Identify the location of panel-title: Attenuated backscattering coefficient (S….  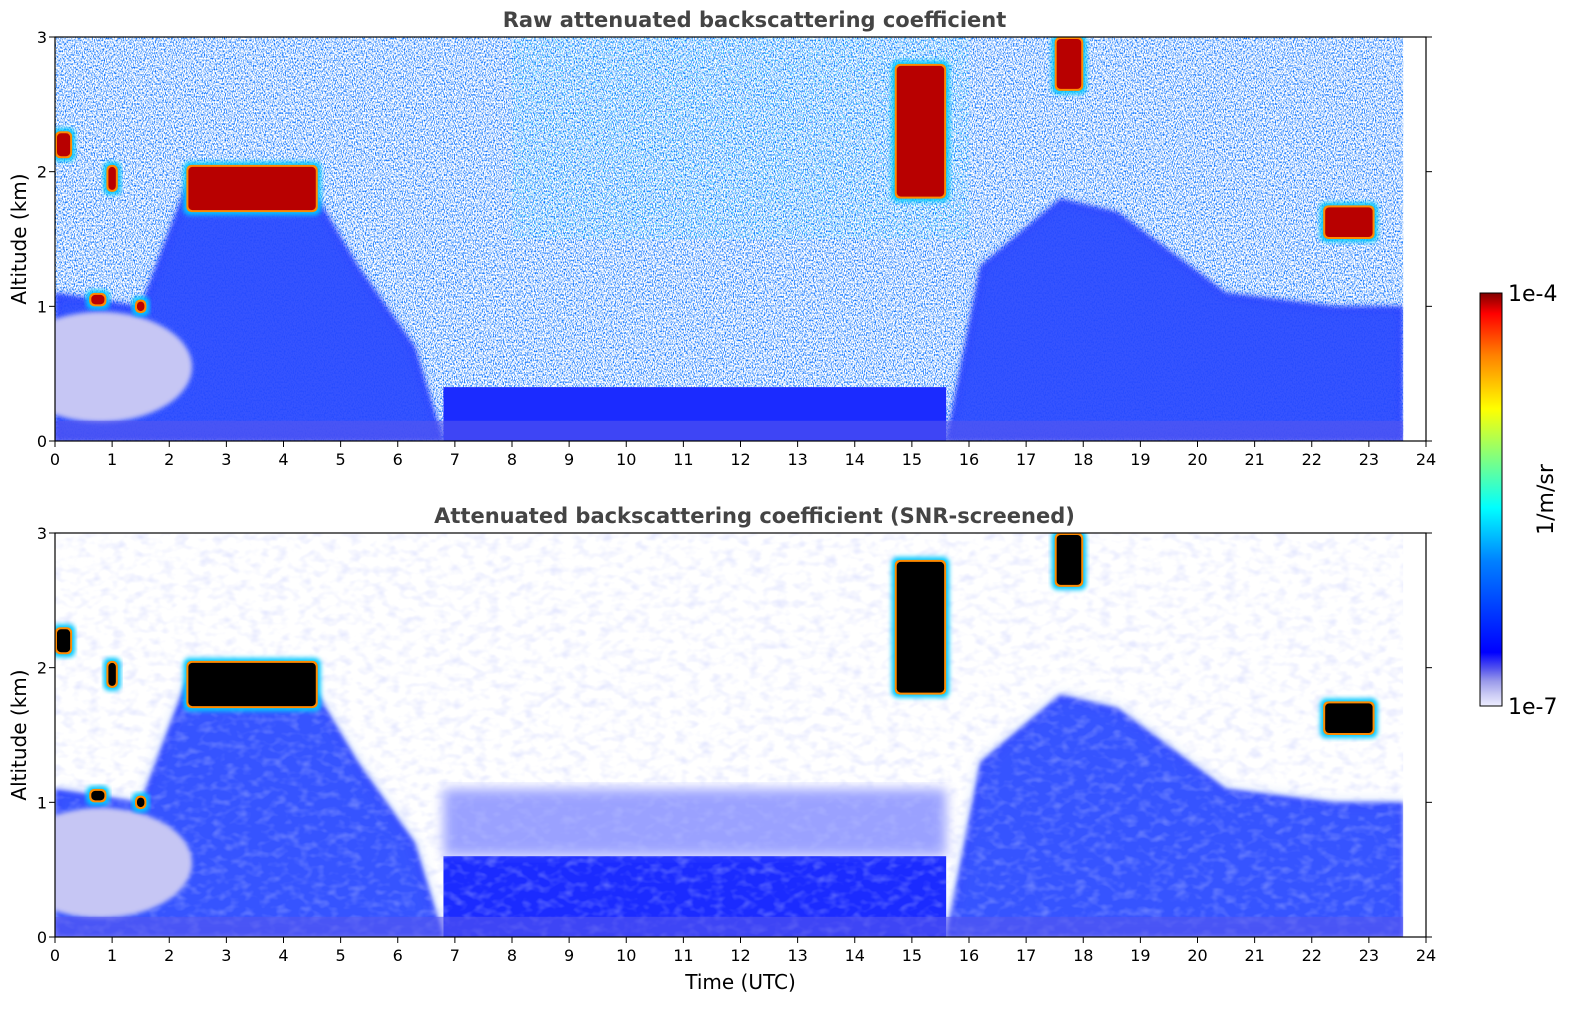
(754, 516).